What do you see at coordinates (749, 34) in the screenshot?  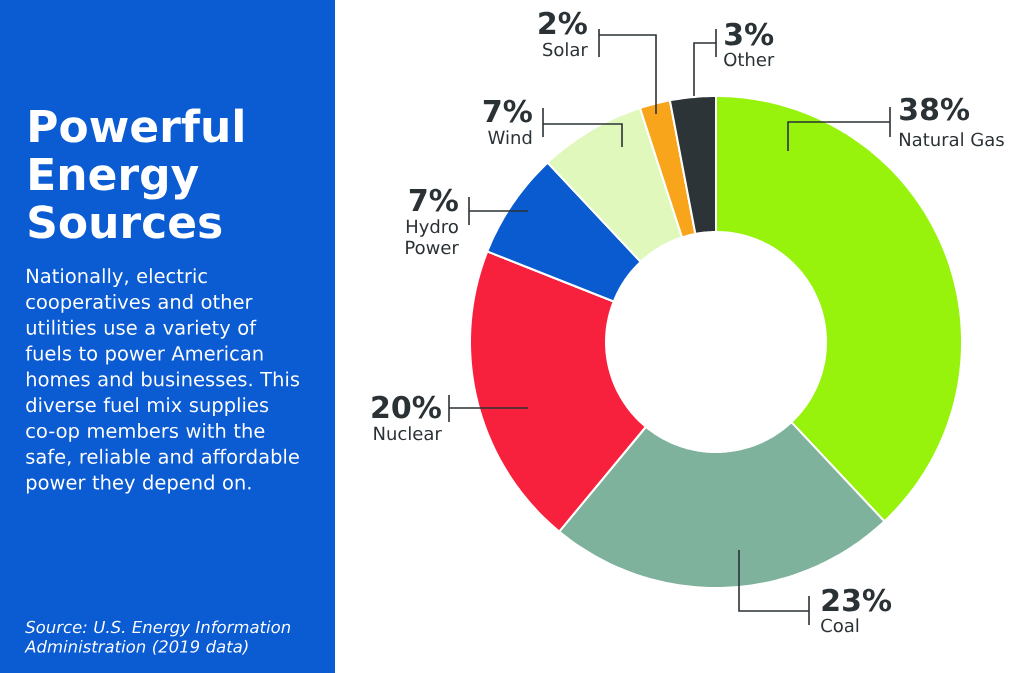 I see `data-label: 3%` at bounding box center [749, 34].